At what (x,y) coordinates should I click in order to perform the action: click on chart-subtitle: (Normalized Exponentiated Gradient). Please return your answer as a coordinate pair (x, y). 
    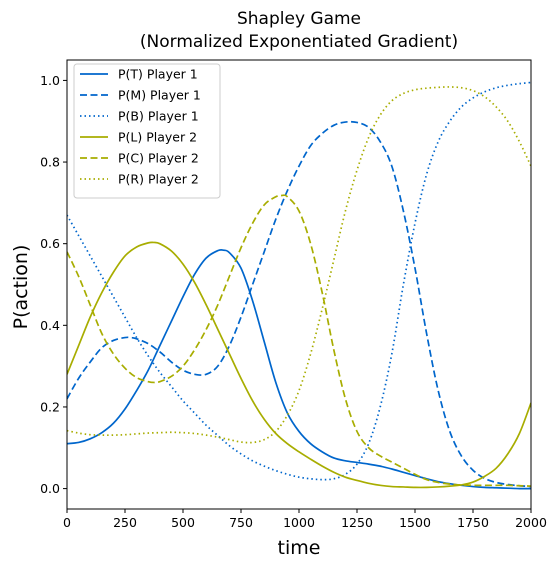
    Looking at the image, I should click on (299, 42).